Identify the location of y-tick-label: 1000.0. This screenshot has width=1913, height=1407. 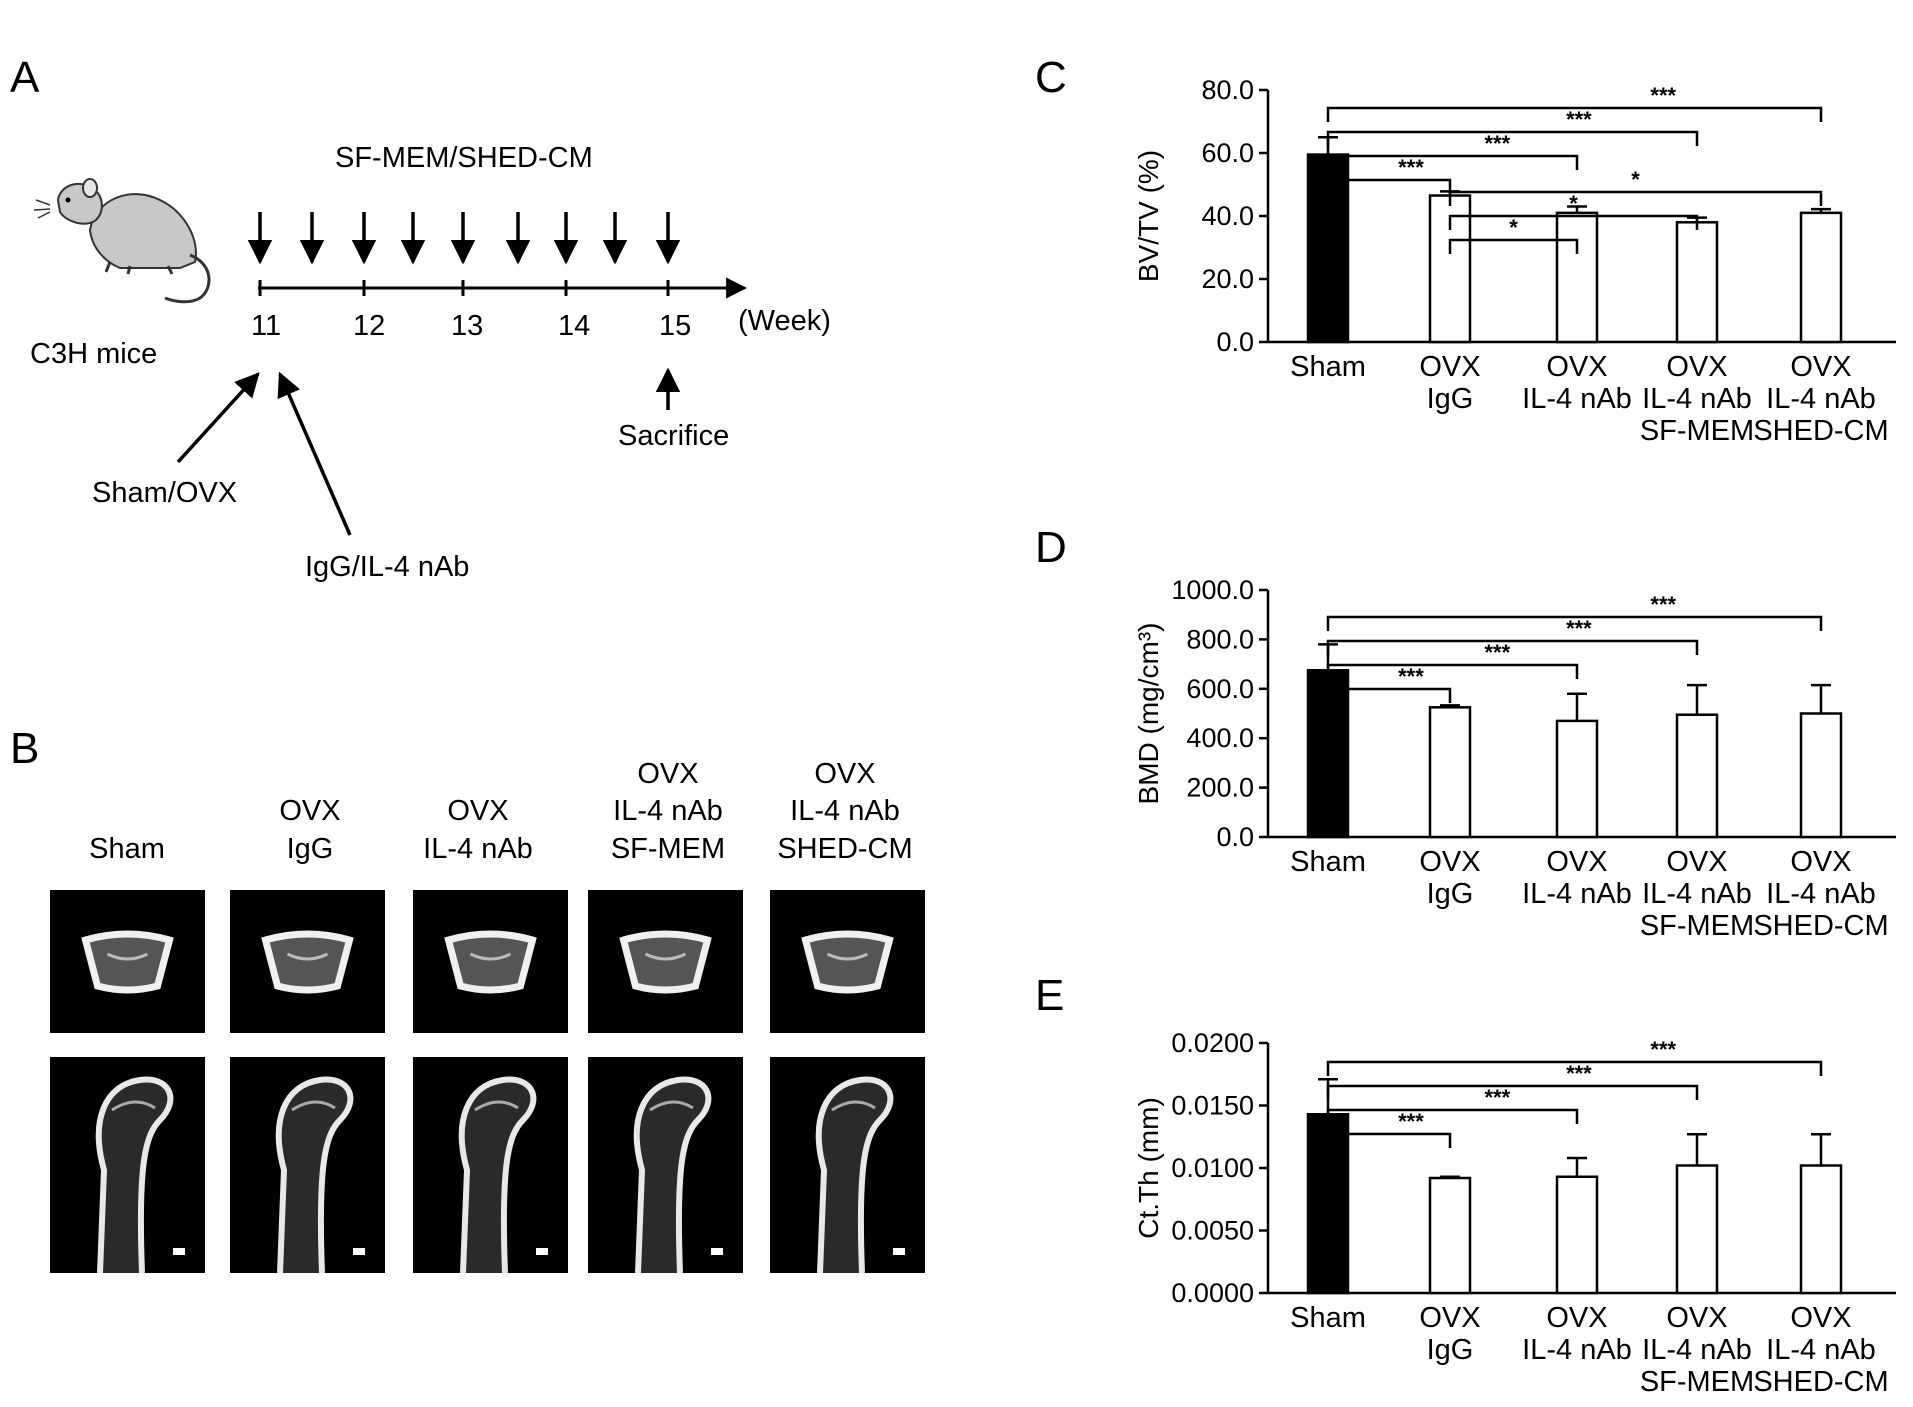
(1212, 590).